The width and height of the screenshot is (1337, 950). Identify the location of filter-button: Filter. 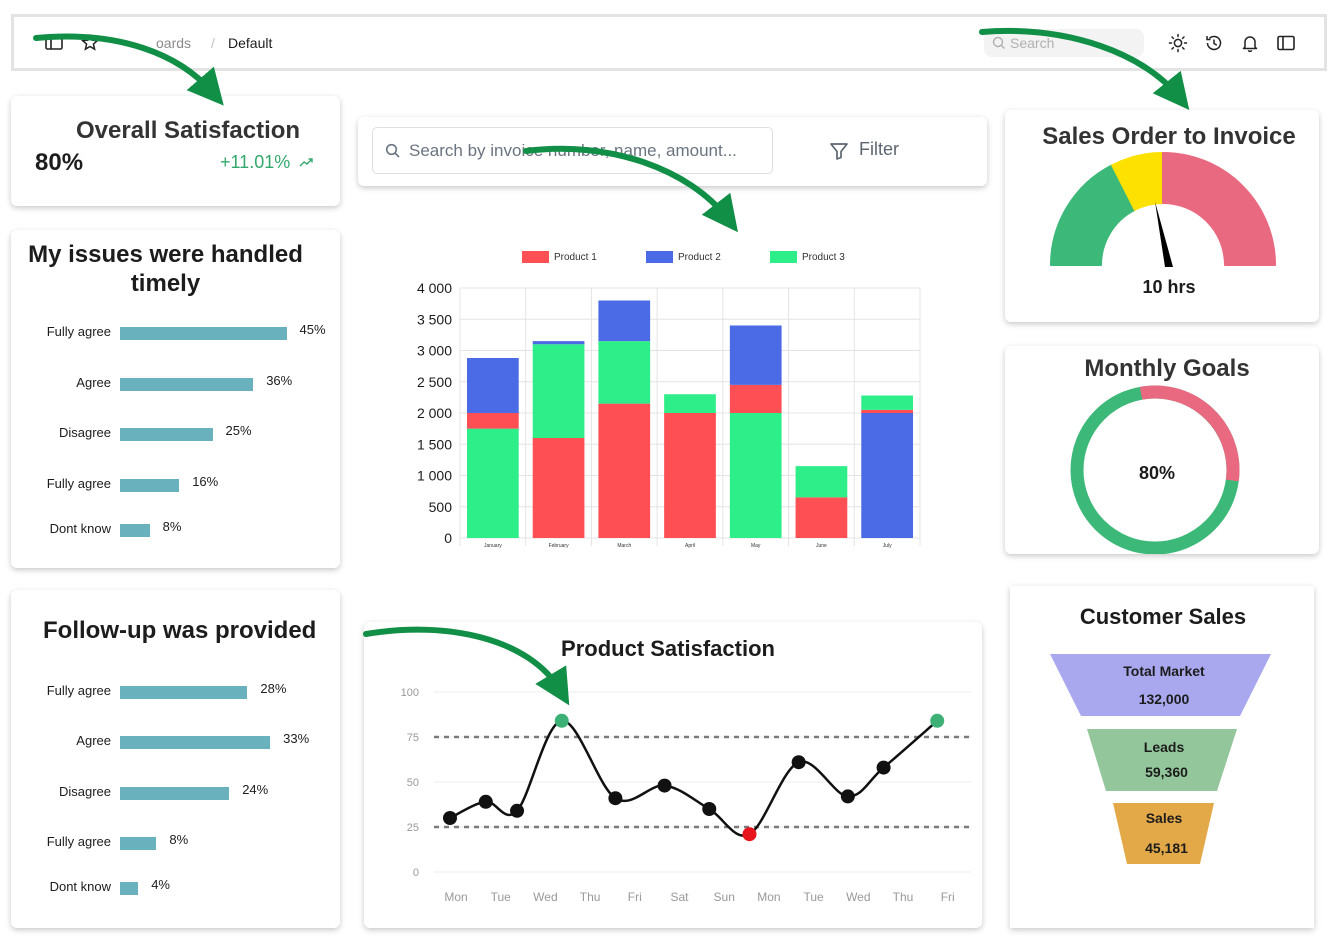
(879, 149).